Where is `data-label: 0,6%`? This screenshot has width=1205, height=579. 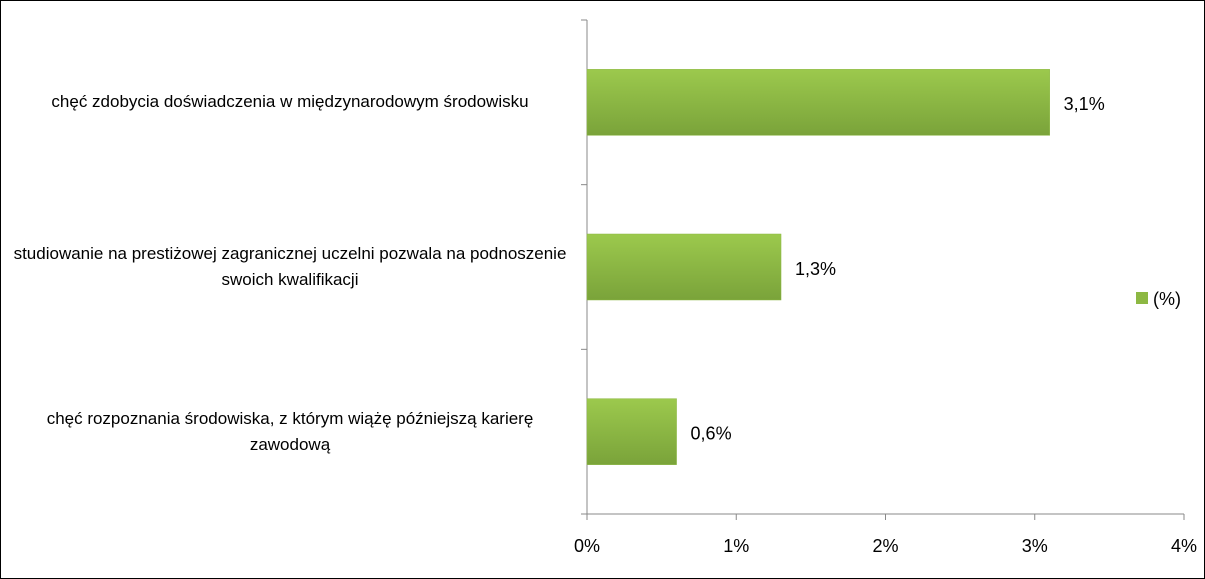
data-label: 0,6% is located at coordinates (711, 433).